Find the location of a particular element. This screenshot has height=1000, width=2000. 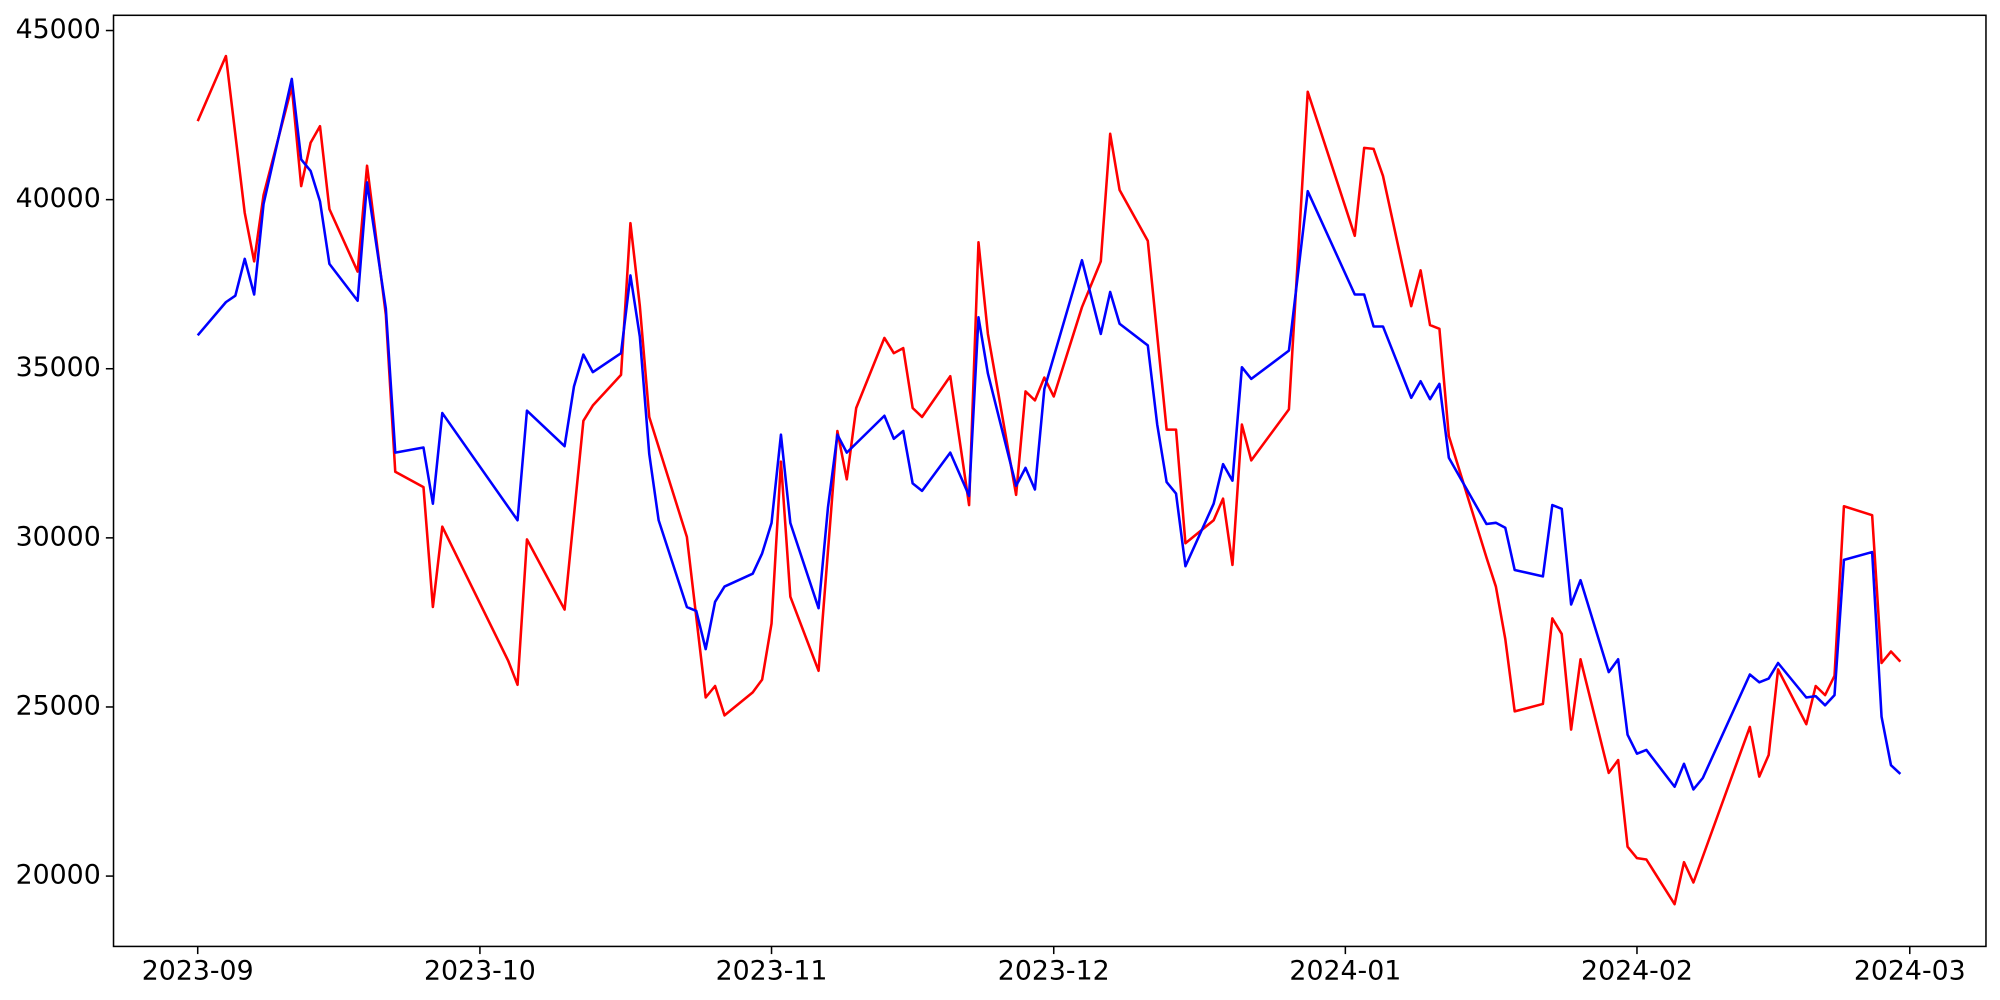

x-tick-label: 2023-10 is located at coordinates (480, 971).